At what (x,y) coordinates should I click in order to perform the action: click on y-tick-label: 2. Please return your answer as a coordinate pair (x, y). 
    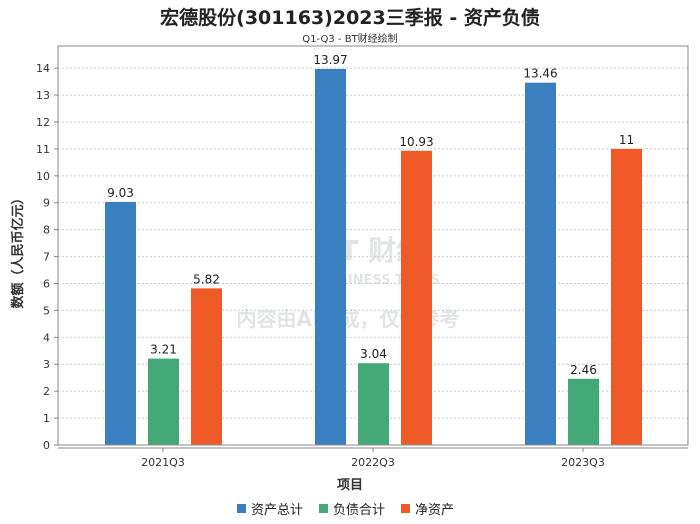
    Looking at the image, I should click on (46, 391).